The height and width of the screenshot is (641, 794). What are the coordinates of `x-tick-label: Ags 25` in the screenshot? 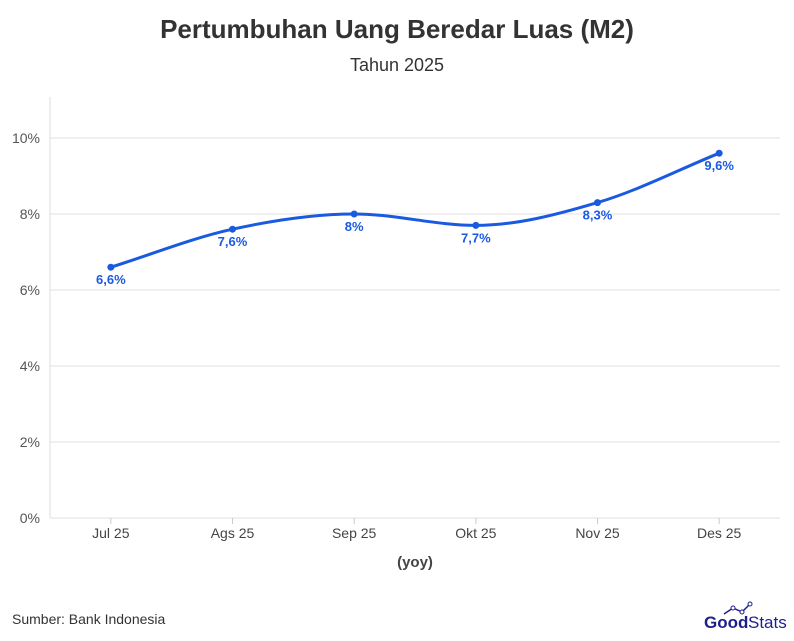 It's located at (233, 533).